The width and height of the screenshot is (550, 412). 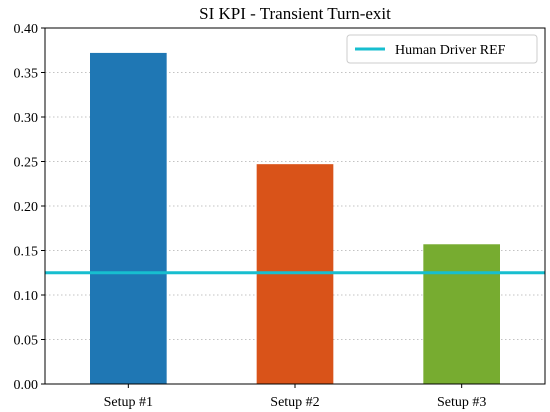 What do you see at coordinates (26, 252) in the screenshot?
I see `y-tick-label: 0.15` at bounding box center [26, 252].